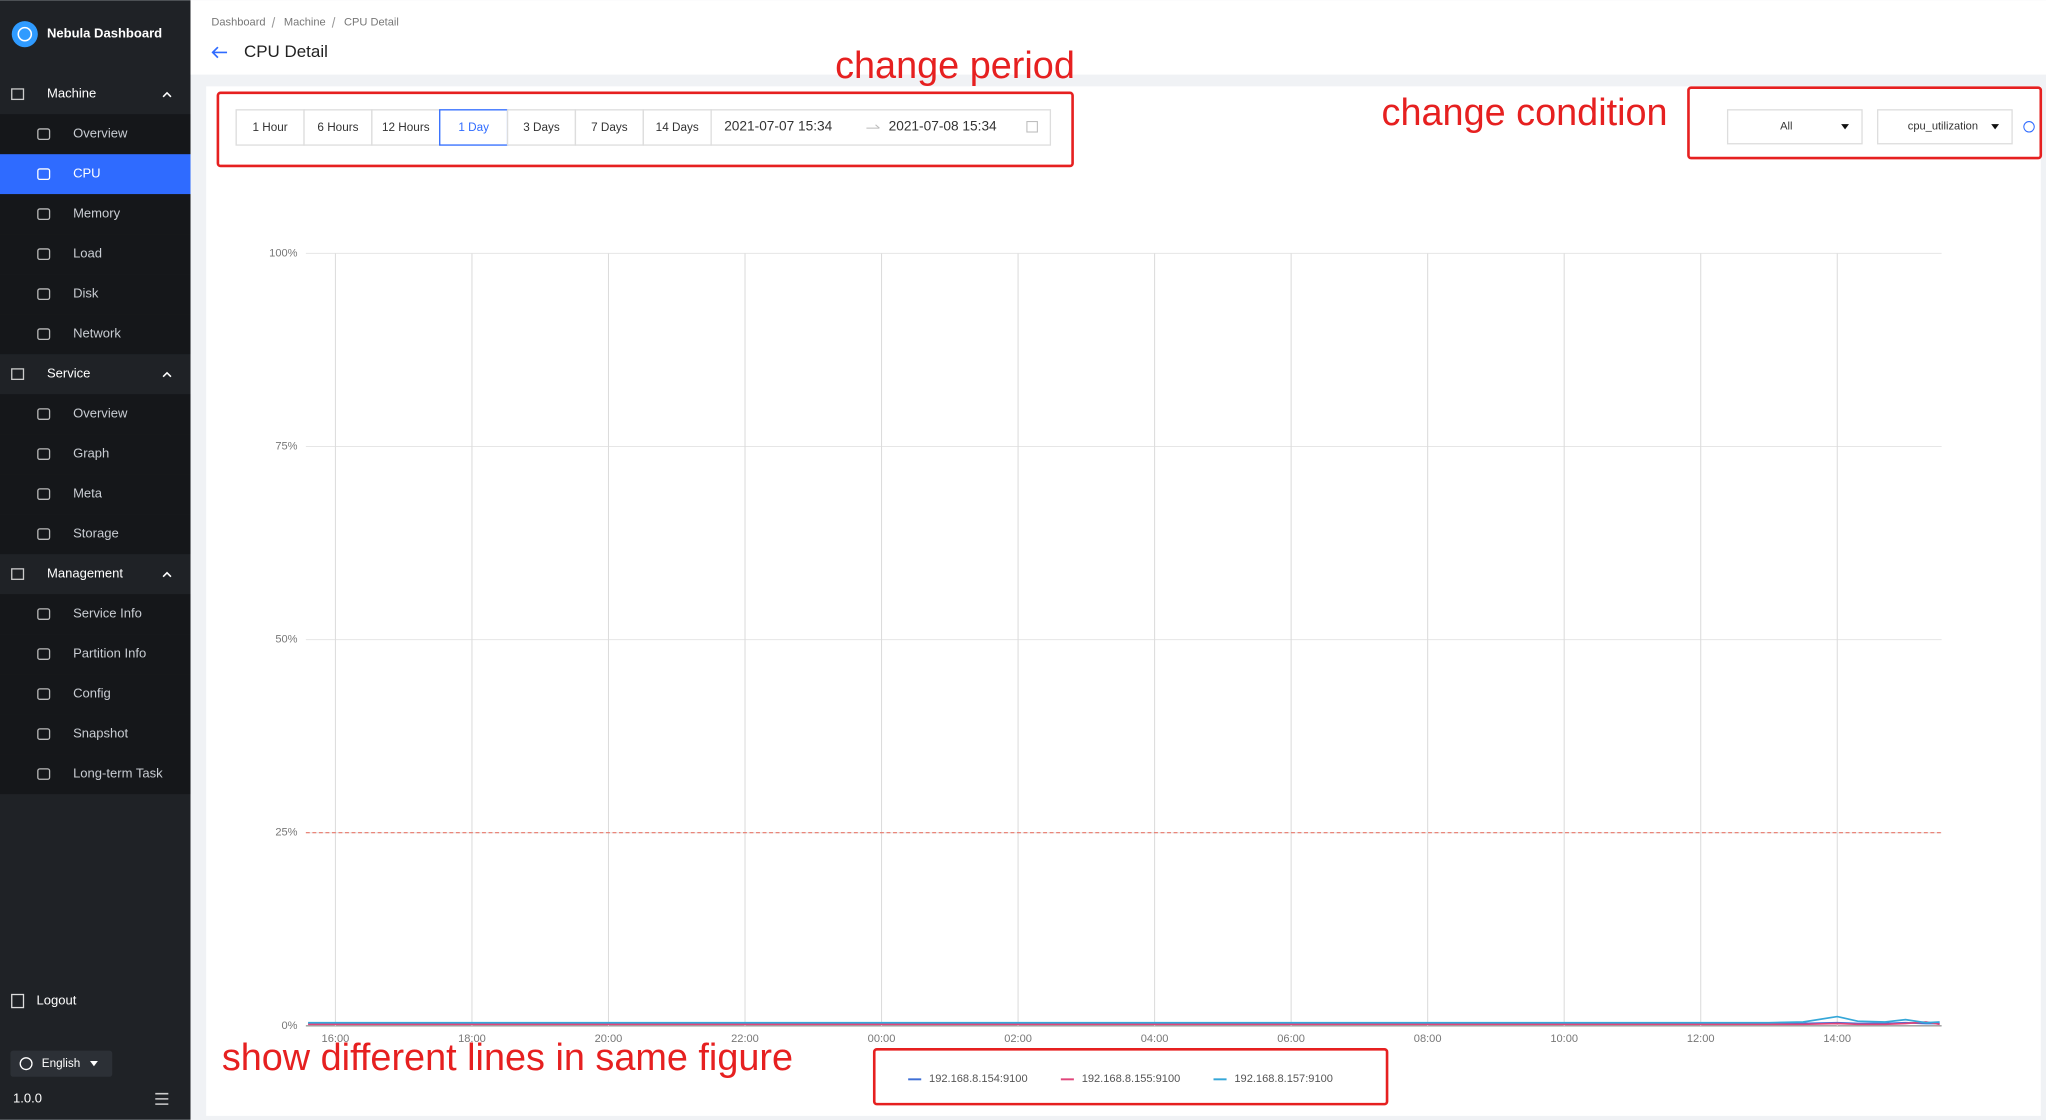 This screenshot has height=1120, width=2046. What do you see at coordinates (273, 22) in the screenshot?
I see `breadcrumb-separator` at bounding box center [273, 22].